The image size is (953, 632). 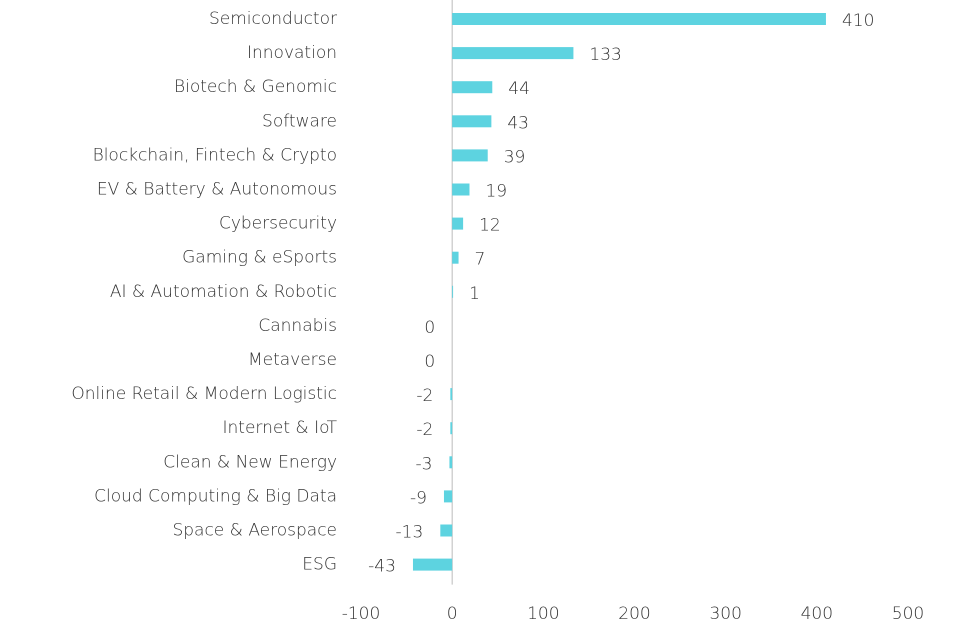 What do you see at coordinates (297, 326) in the screenshot?
I see `category-label: Cannabis` at bounding box center [297, 326].